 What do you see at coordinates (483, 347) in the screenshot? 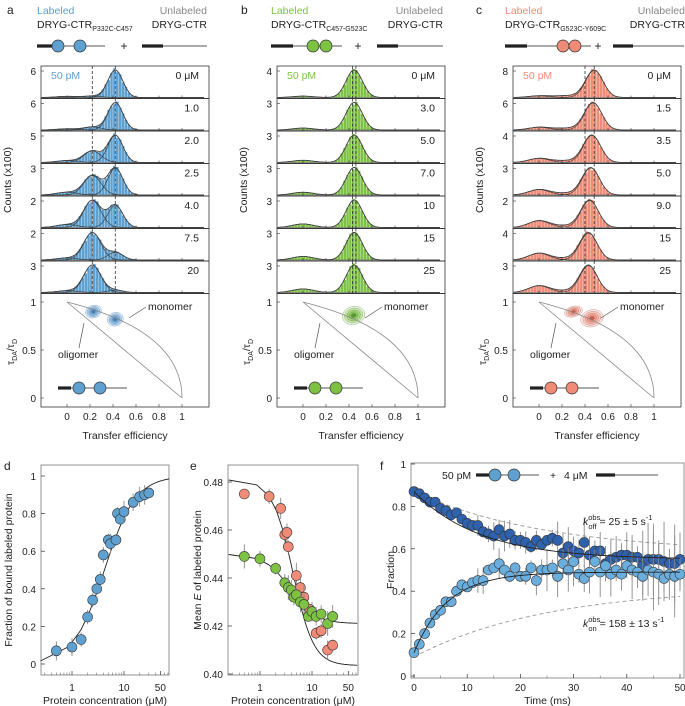
I see `tau-symbol: /τ` at bounding box center [483, 347].